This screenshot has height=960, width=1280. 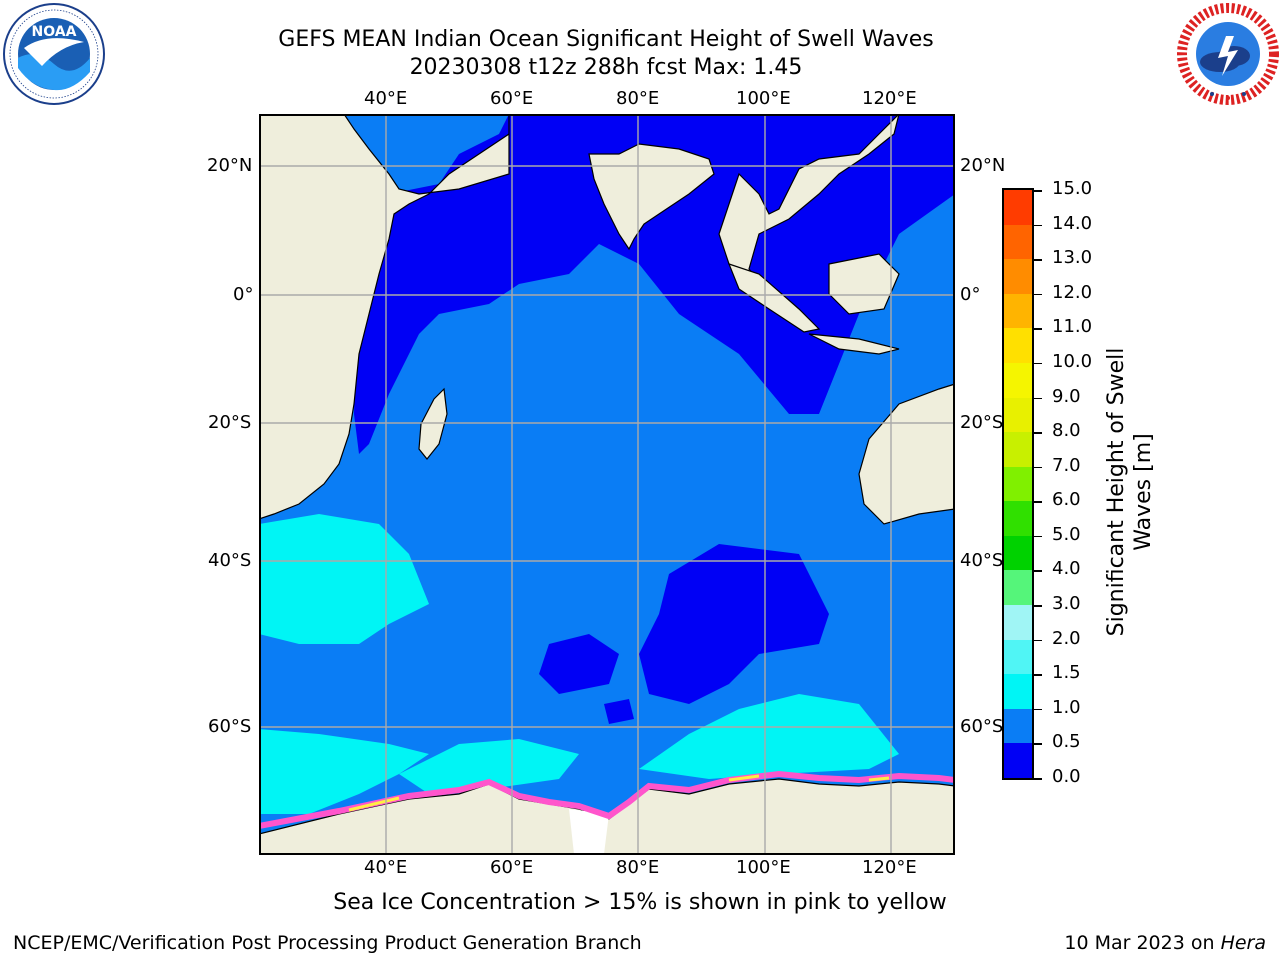 I want to click on lon-tick-top: 120°E, so click(x=889, y=98).